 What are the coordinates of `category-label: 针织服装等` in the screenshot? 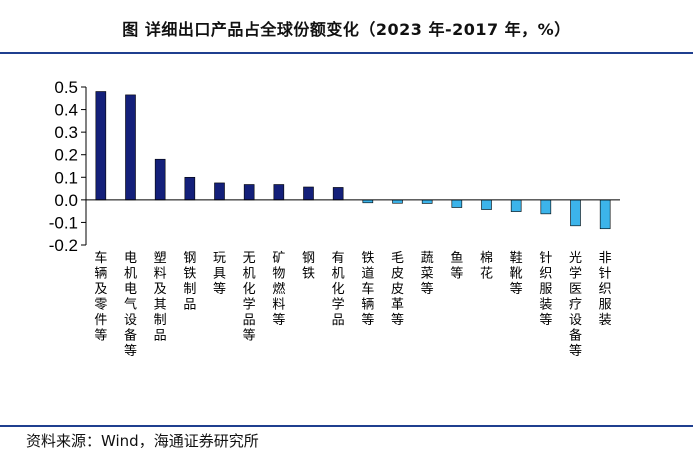 It's located at (545, 289).